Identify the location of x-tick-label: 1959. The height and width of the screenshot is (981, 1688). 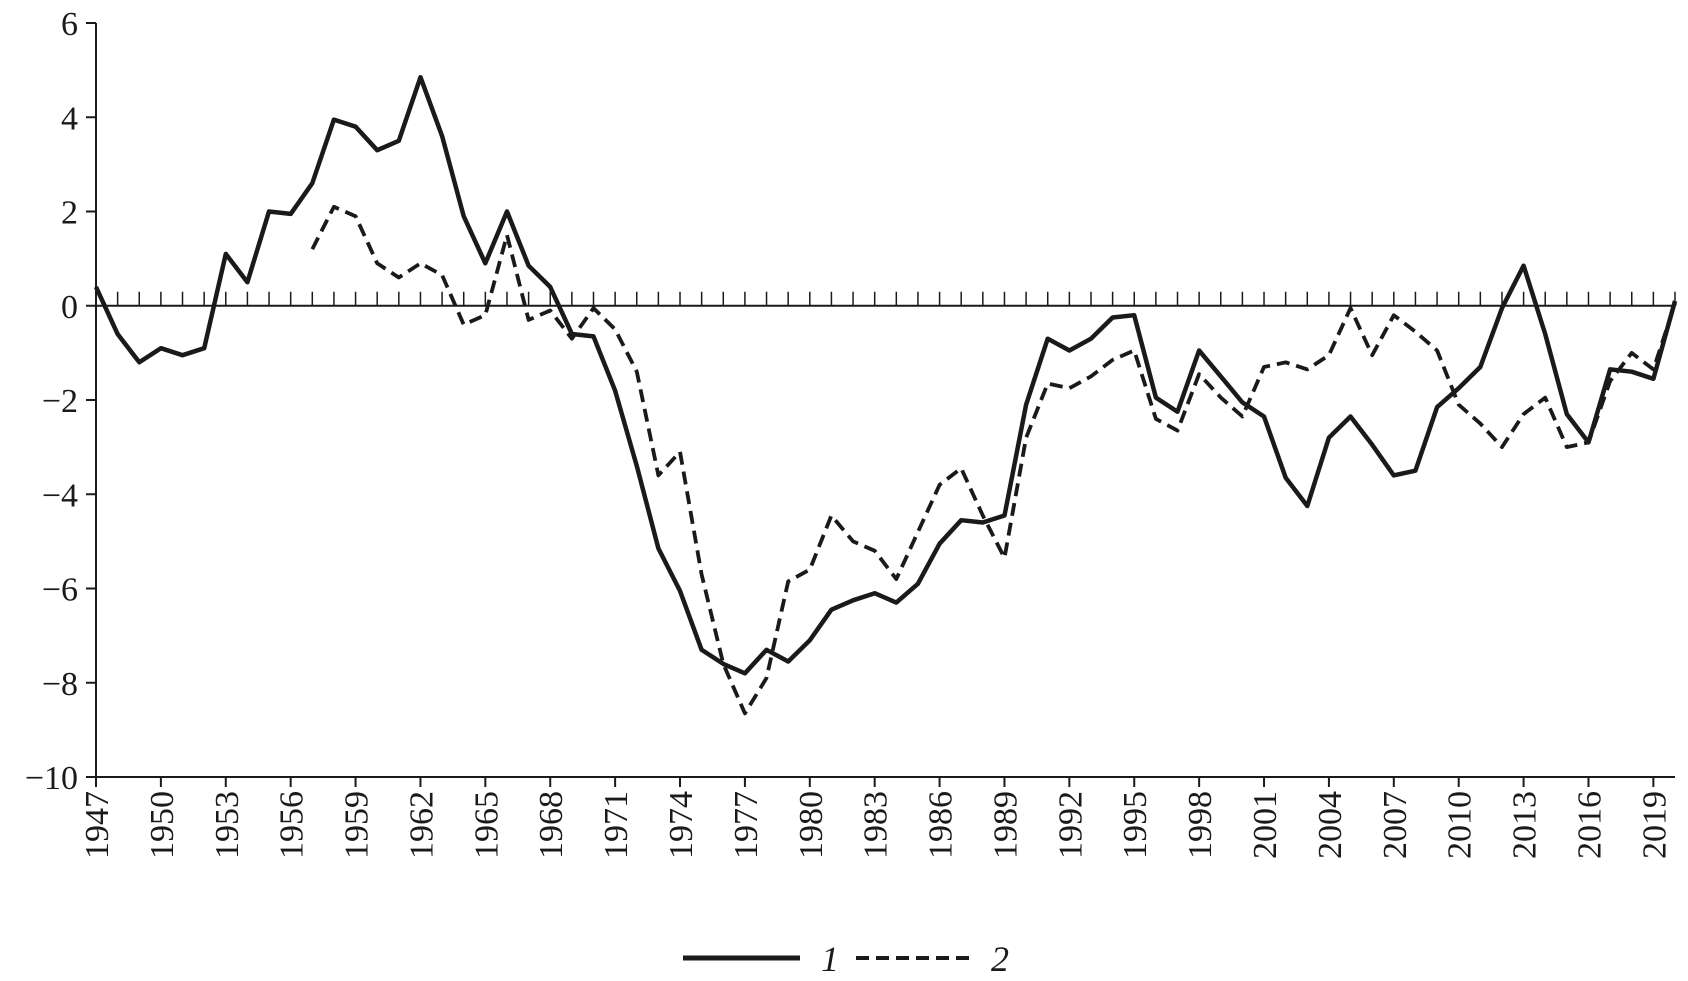
(357, 825).